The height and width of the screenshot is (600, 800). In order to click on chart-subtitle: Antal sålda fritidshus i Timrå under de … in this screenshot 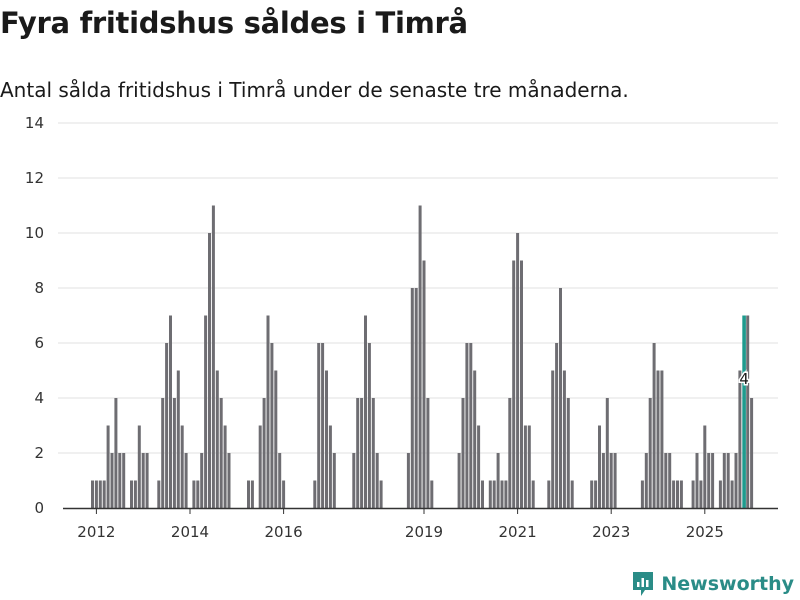, I will do `click(314, 90)`.